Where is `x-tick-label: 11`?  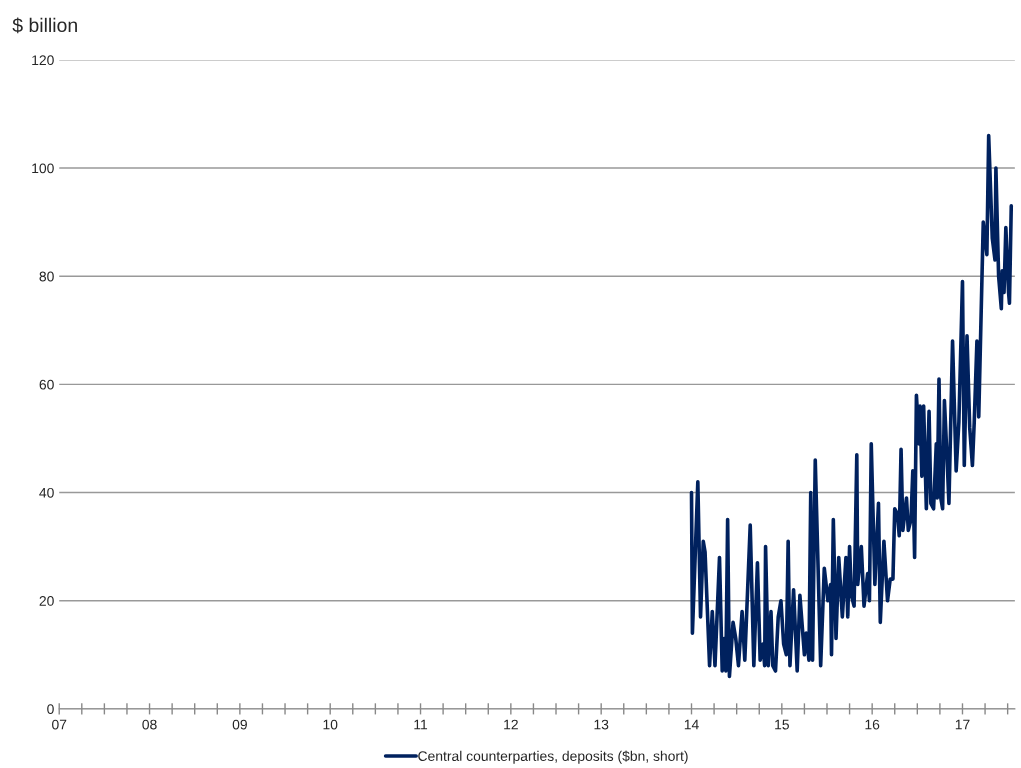 x-tick-label: 11 is located at coordinates (421, 724).